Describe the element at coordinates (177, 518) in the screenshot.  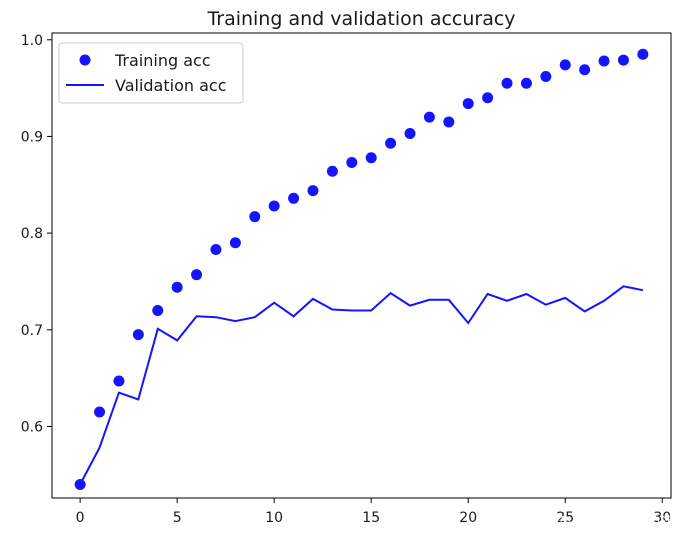
I see `x-tick-label: 5` at that location.